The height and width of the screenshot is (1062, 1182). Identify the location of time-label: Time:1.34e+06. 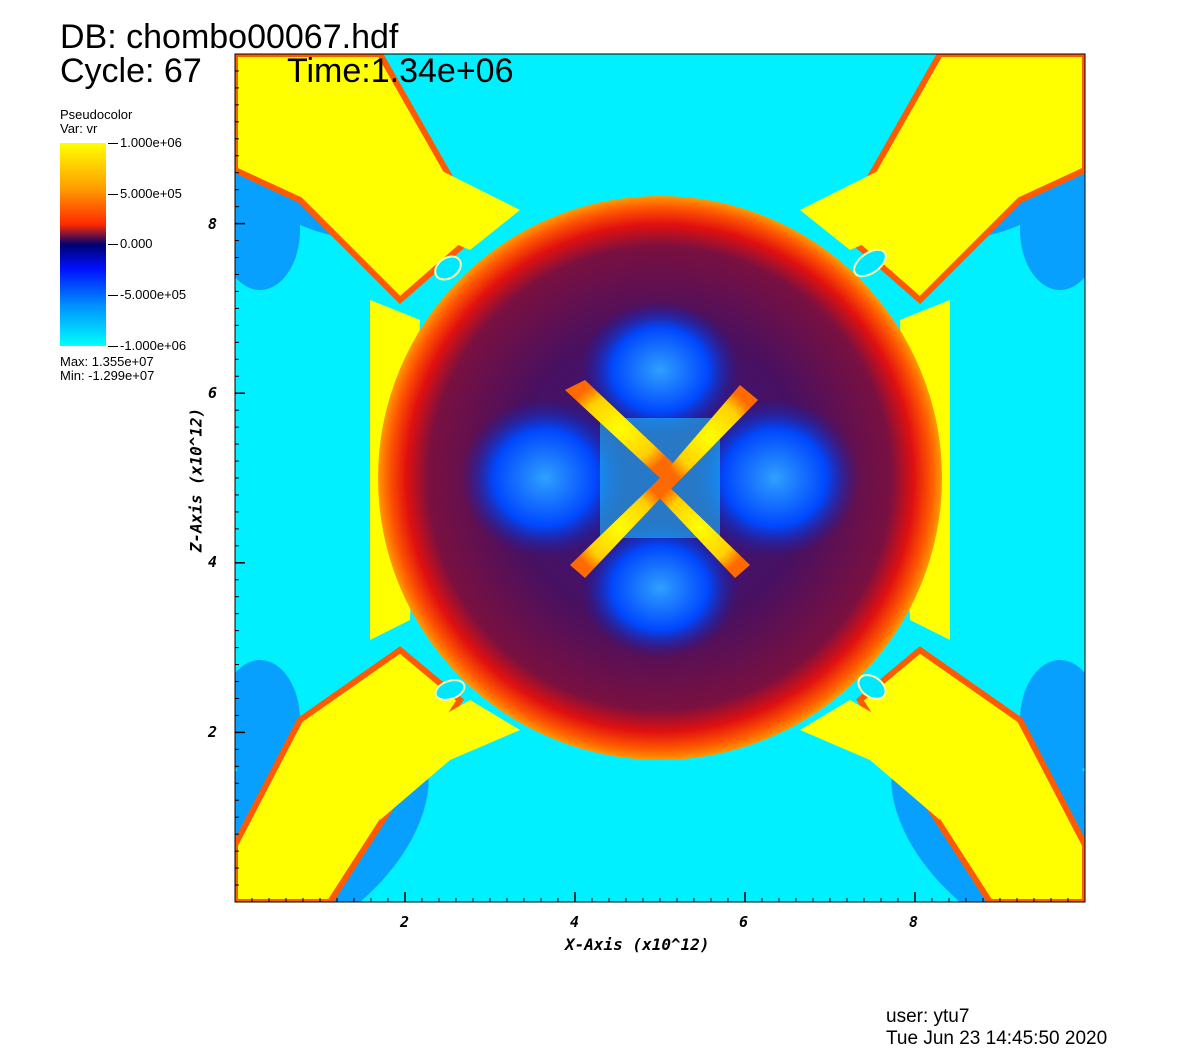
(400, 71).